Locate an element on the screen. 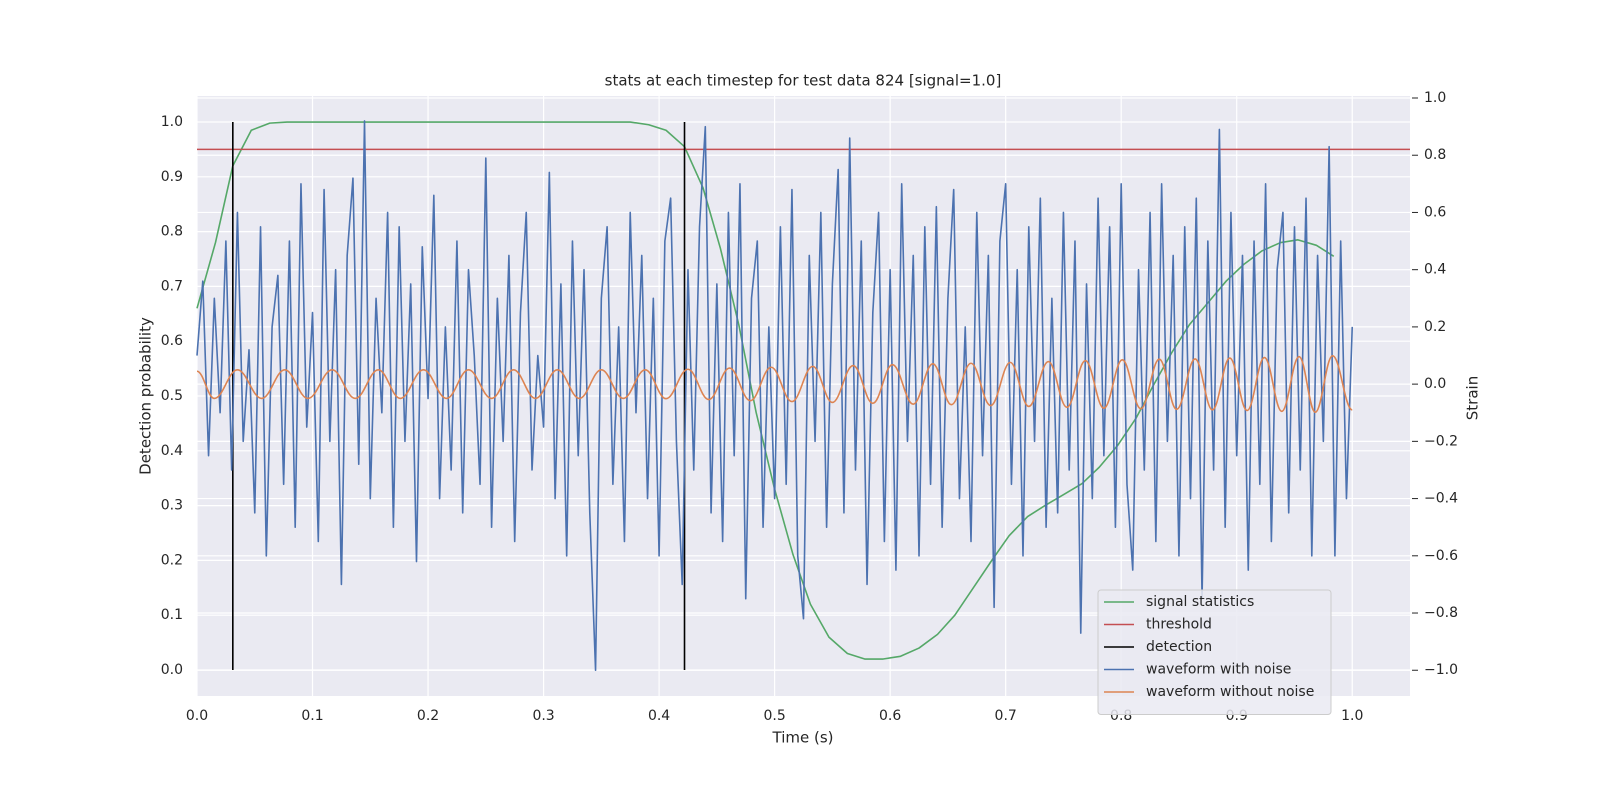  y2-axis-label: Strain is located at coordinates (1473, 398).